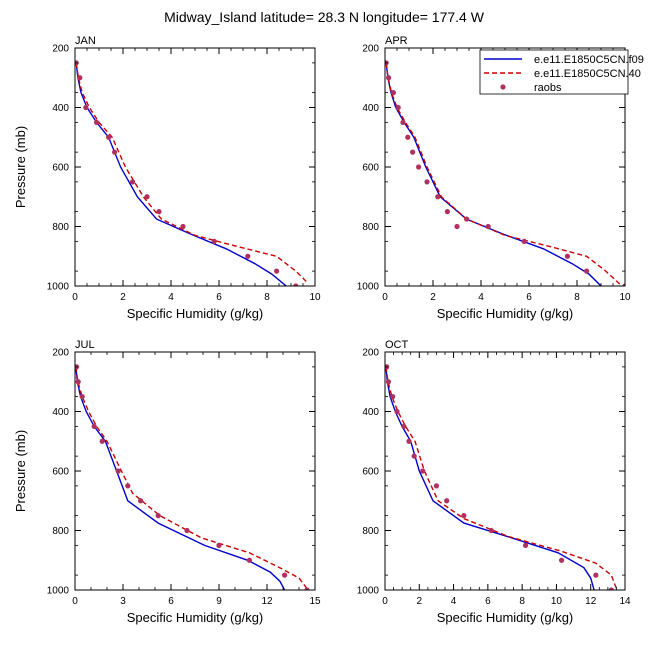 This screenshot has width=648, height=648. I want to click on x-tick-label: 14, so click(625, 601).